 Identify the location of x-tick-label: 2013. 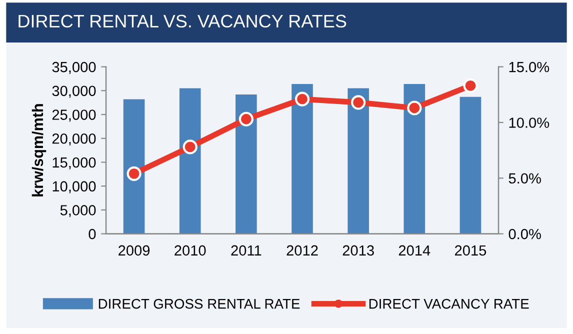
(358, 250).